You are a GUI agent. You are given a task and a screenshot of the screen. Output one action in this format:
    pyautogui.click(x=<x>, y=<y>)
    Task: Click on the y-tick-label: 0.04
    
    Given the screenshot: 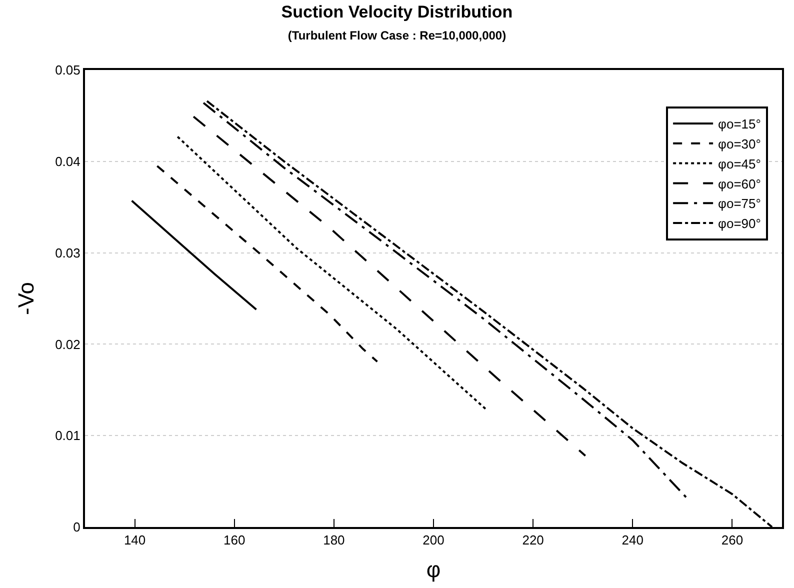 What is the action you would take?
    pyautogui.click(x=67, y=161)
    